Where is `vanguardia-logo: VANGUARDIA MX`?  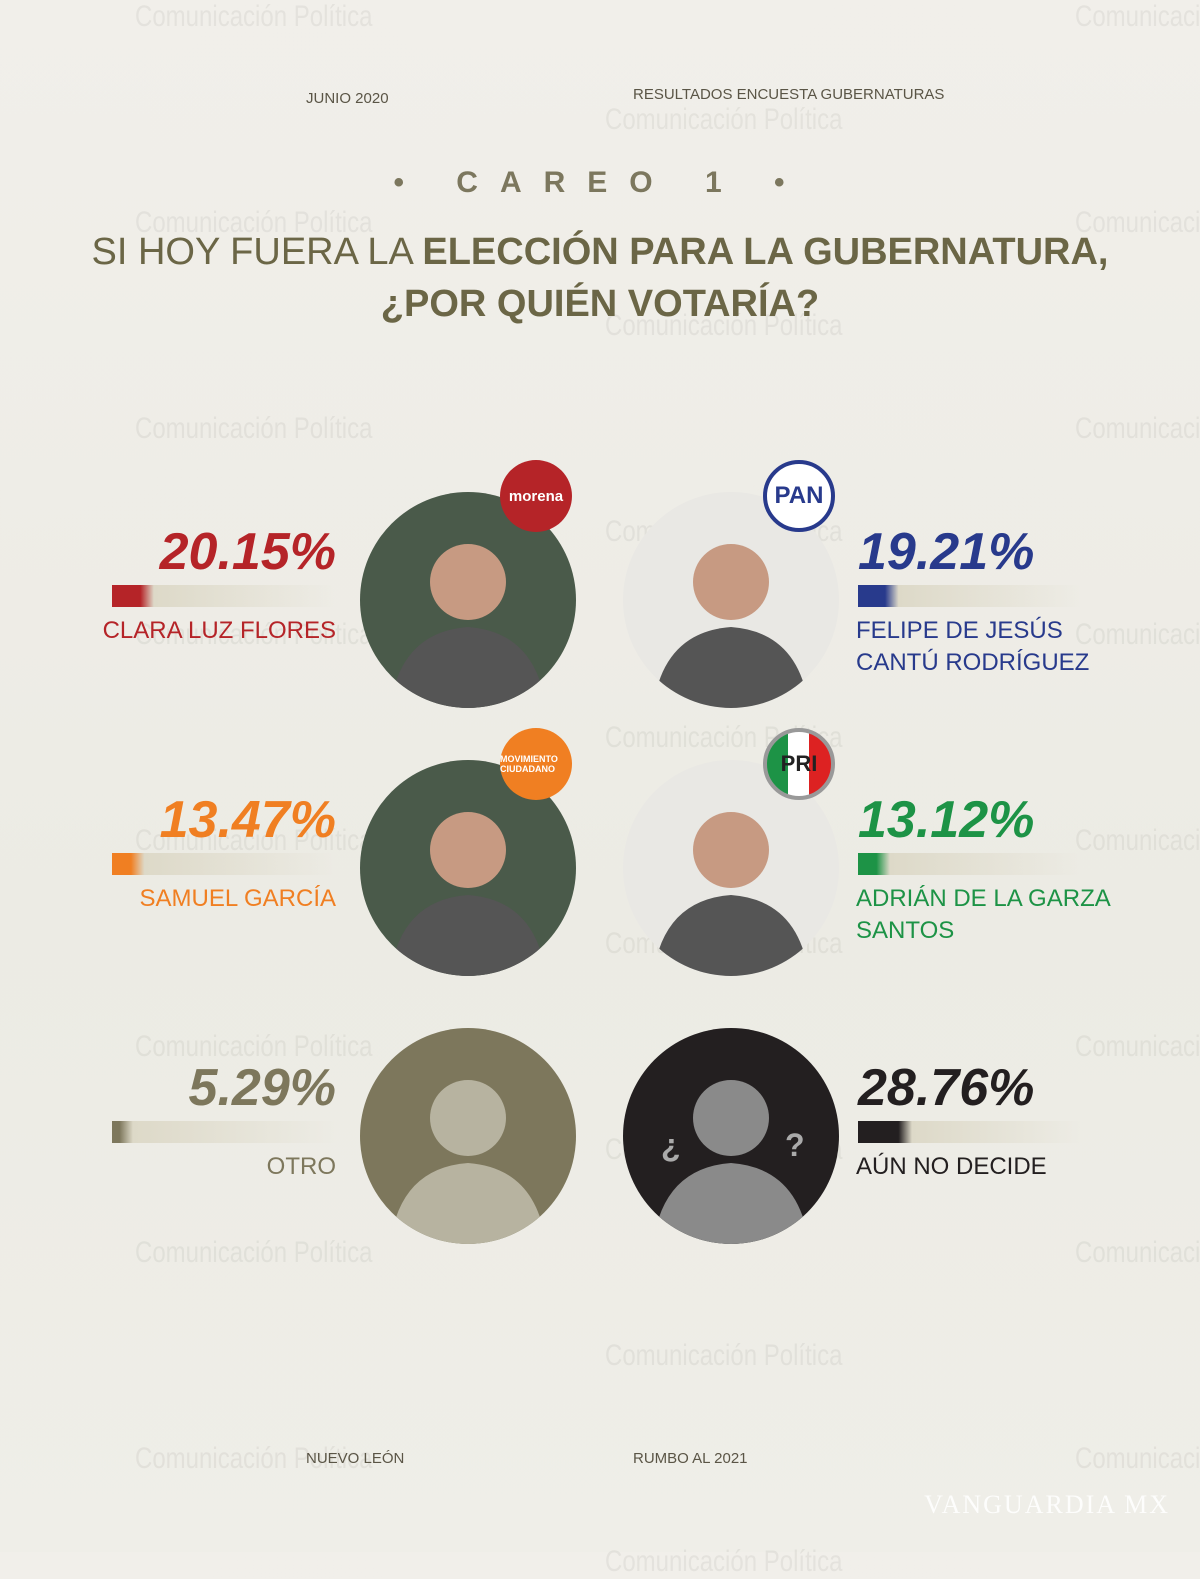
vanguardia-logo: VANGUARDIA MX is located at coordinates (1047, 1504).